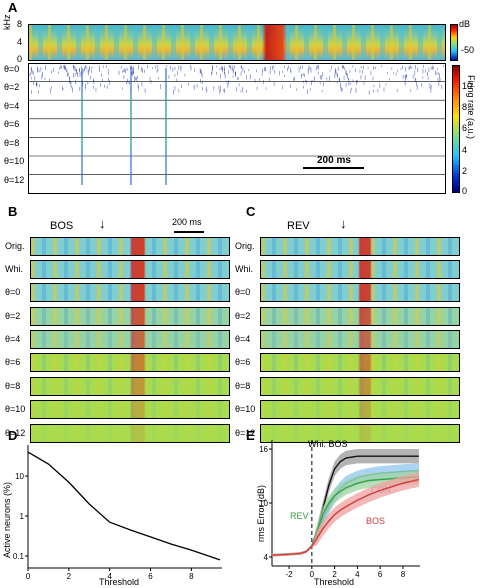 Image resolution: width=484 pixels, height=588 pixels. What do you see at coordinates (467, 86) in the screenshot?
I see `rate-tick-10: 10` at bounding box center [467, 86].